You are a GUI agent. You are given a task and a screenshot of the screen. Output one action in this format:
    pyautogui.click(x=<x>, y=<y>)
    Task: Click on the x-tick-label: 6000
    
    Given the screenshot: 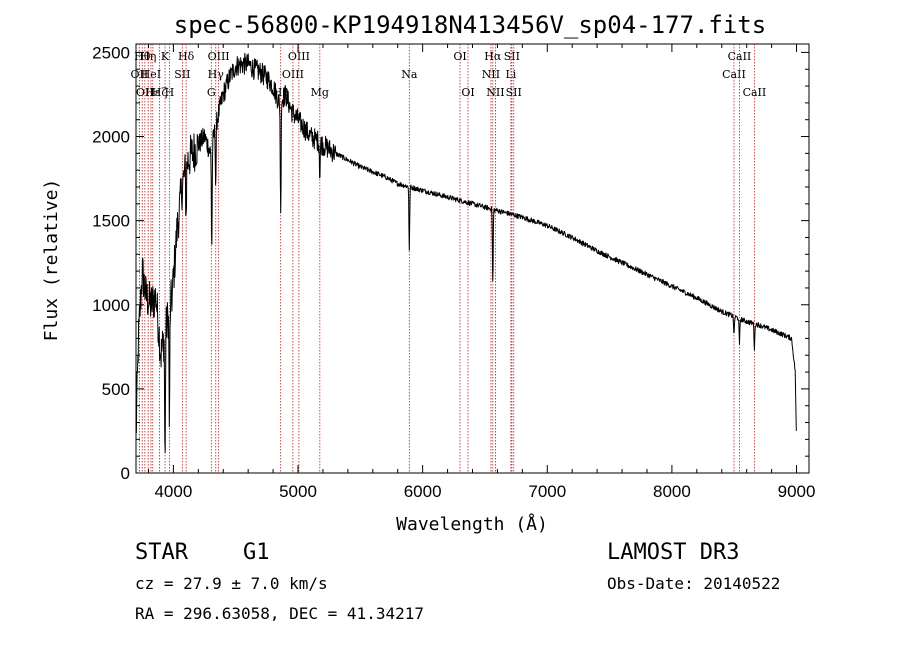 What is the action you would take?
    pyautogui.click(x=423, y=491)
    